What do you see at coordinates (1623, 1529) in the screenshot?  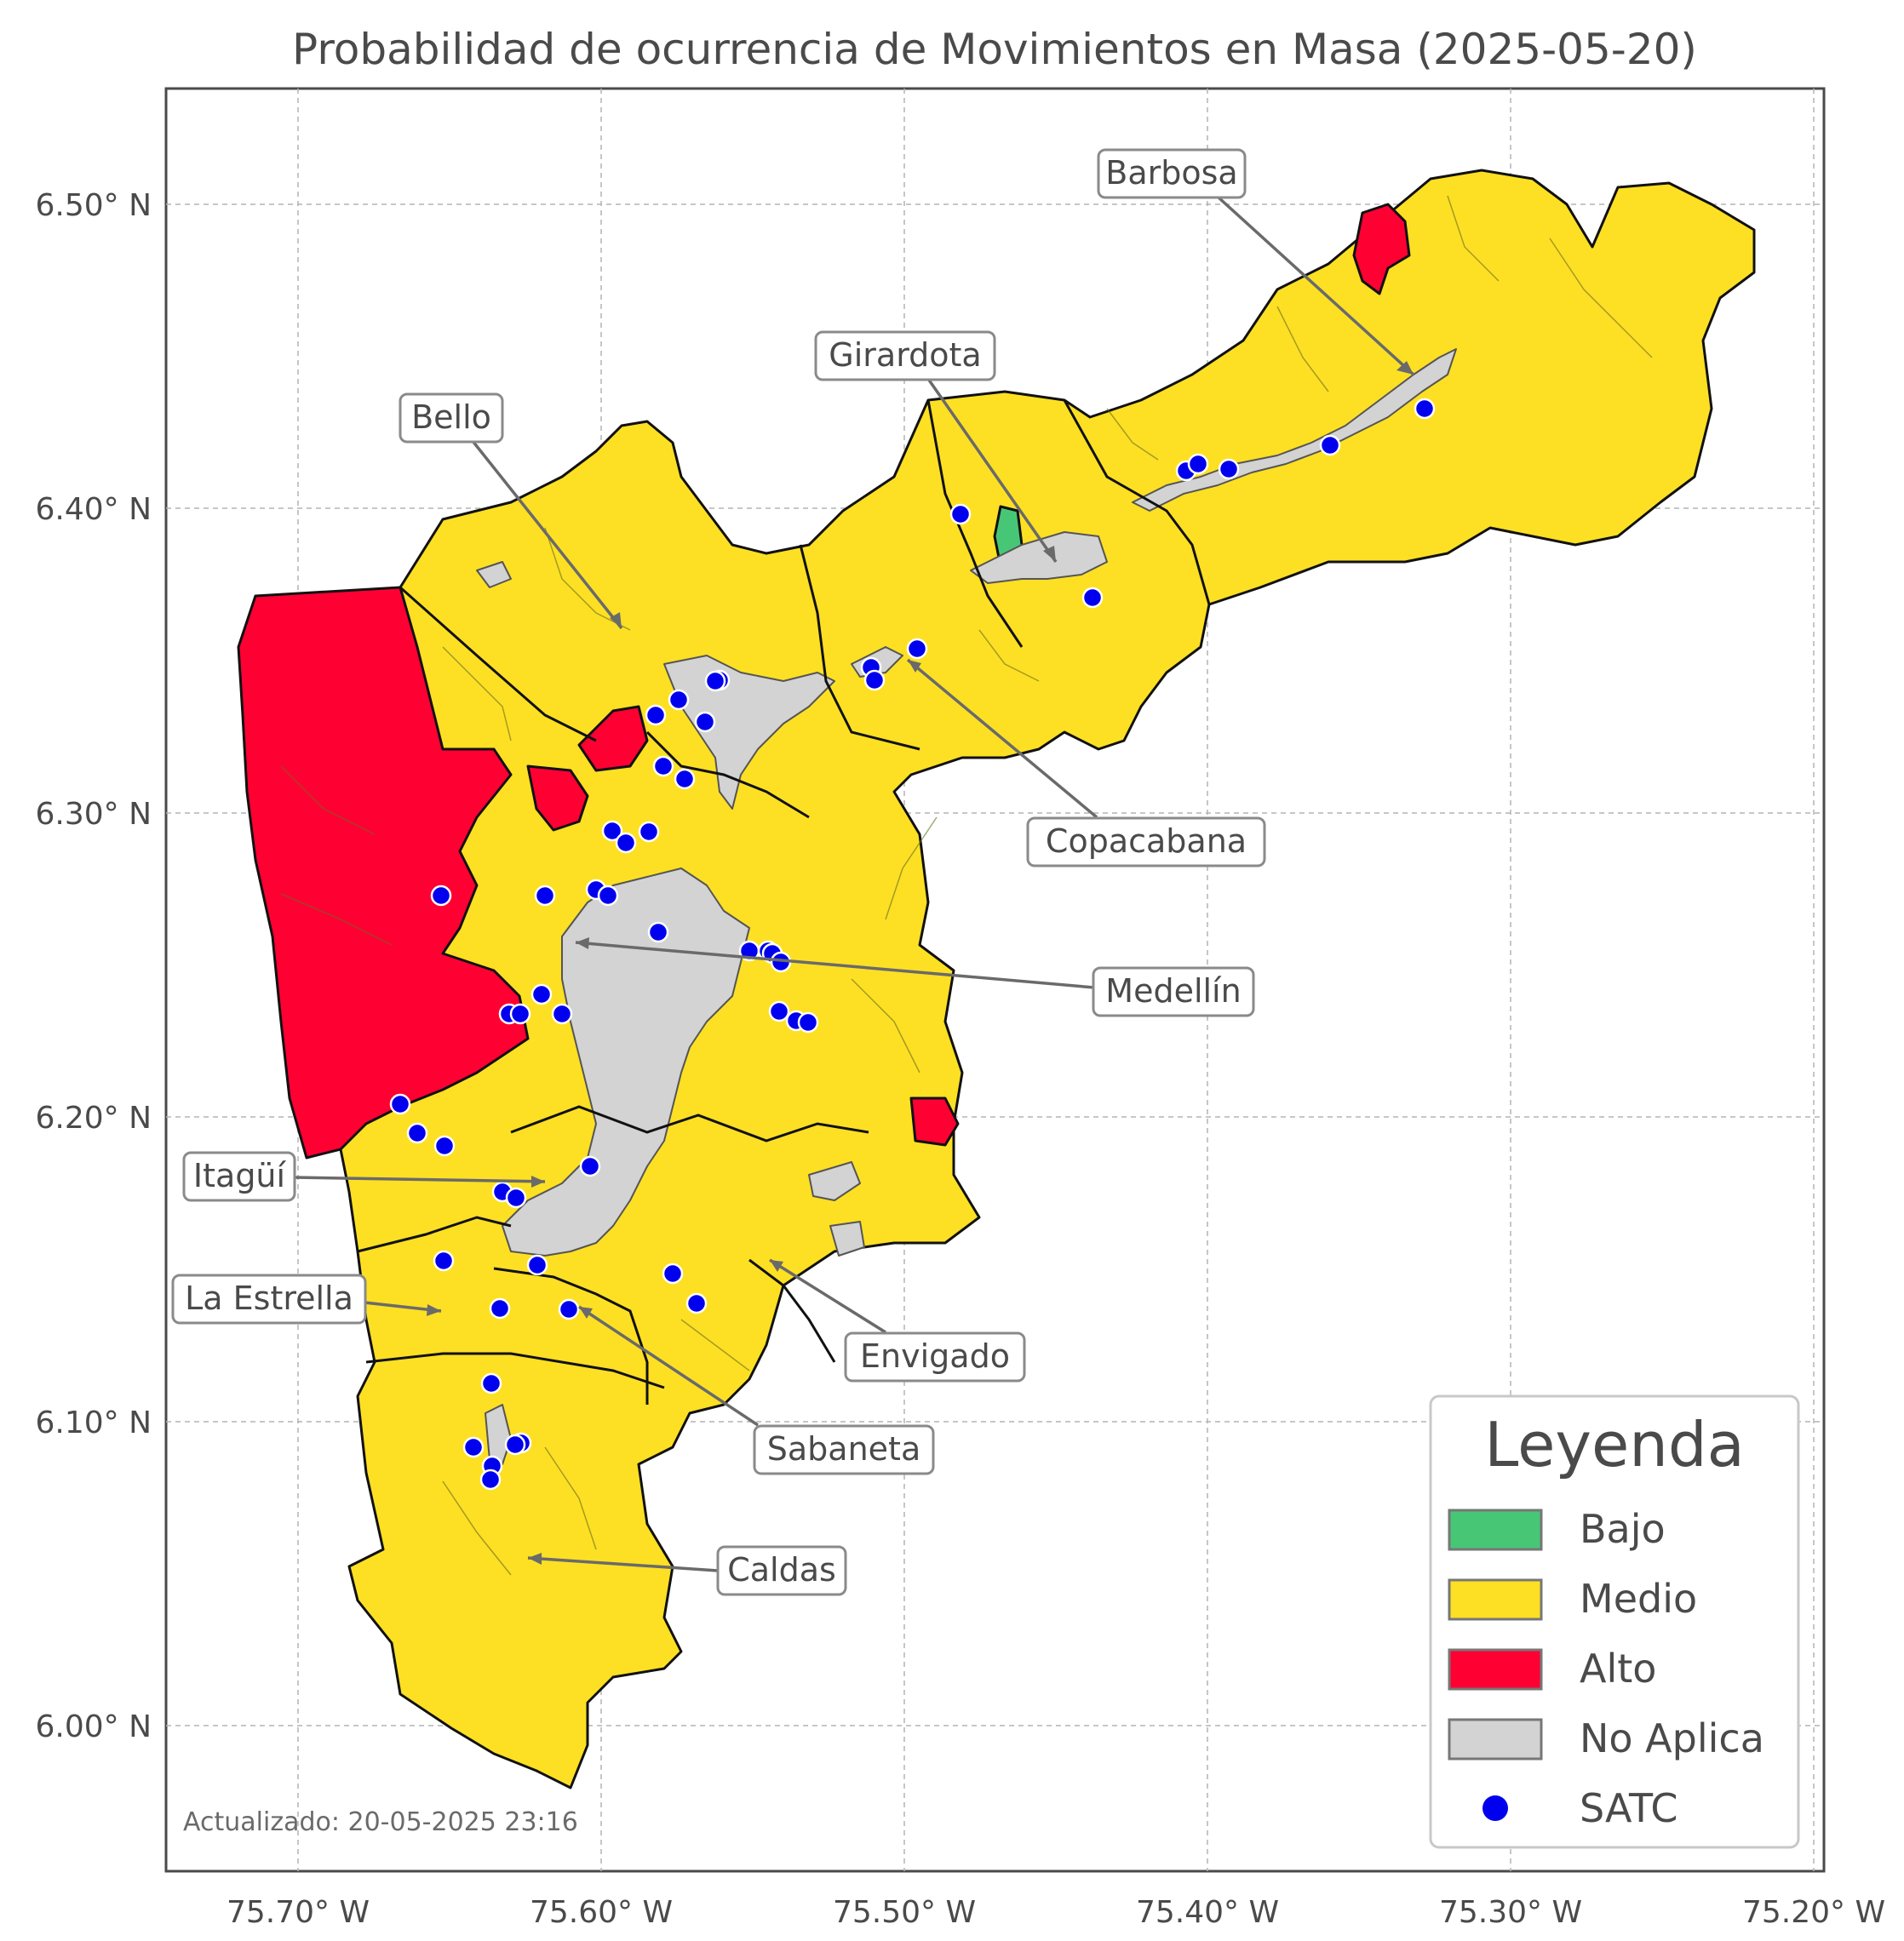 I see `legend-label-bajo: Bajo` at bounding box center [1623, 1529].